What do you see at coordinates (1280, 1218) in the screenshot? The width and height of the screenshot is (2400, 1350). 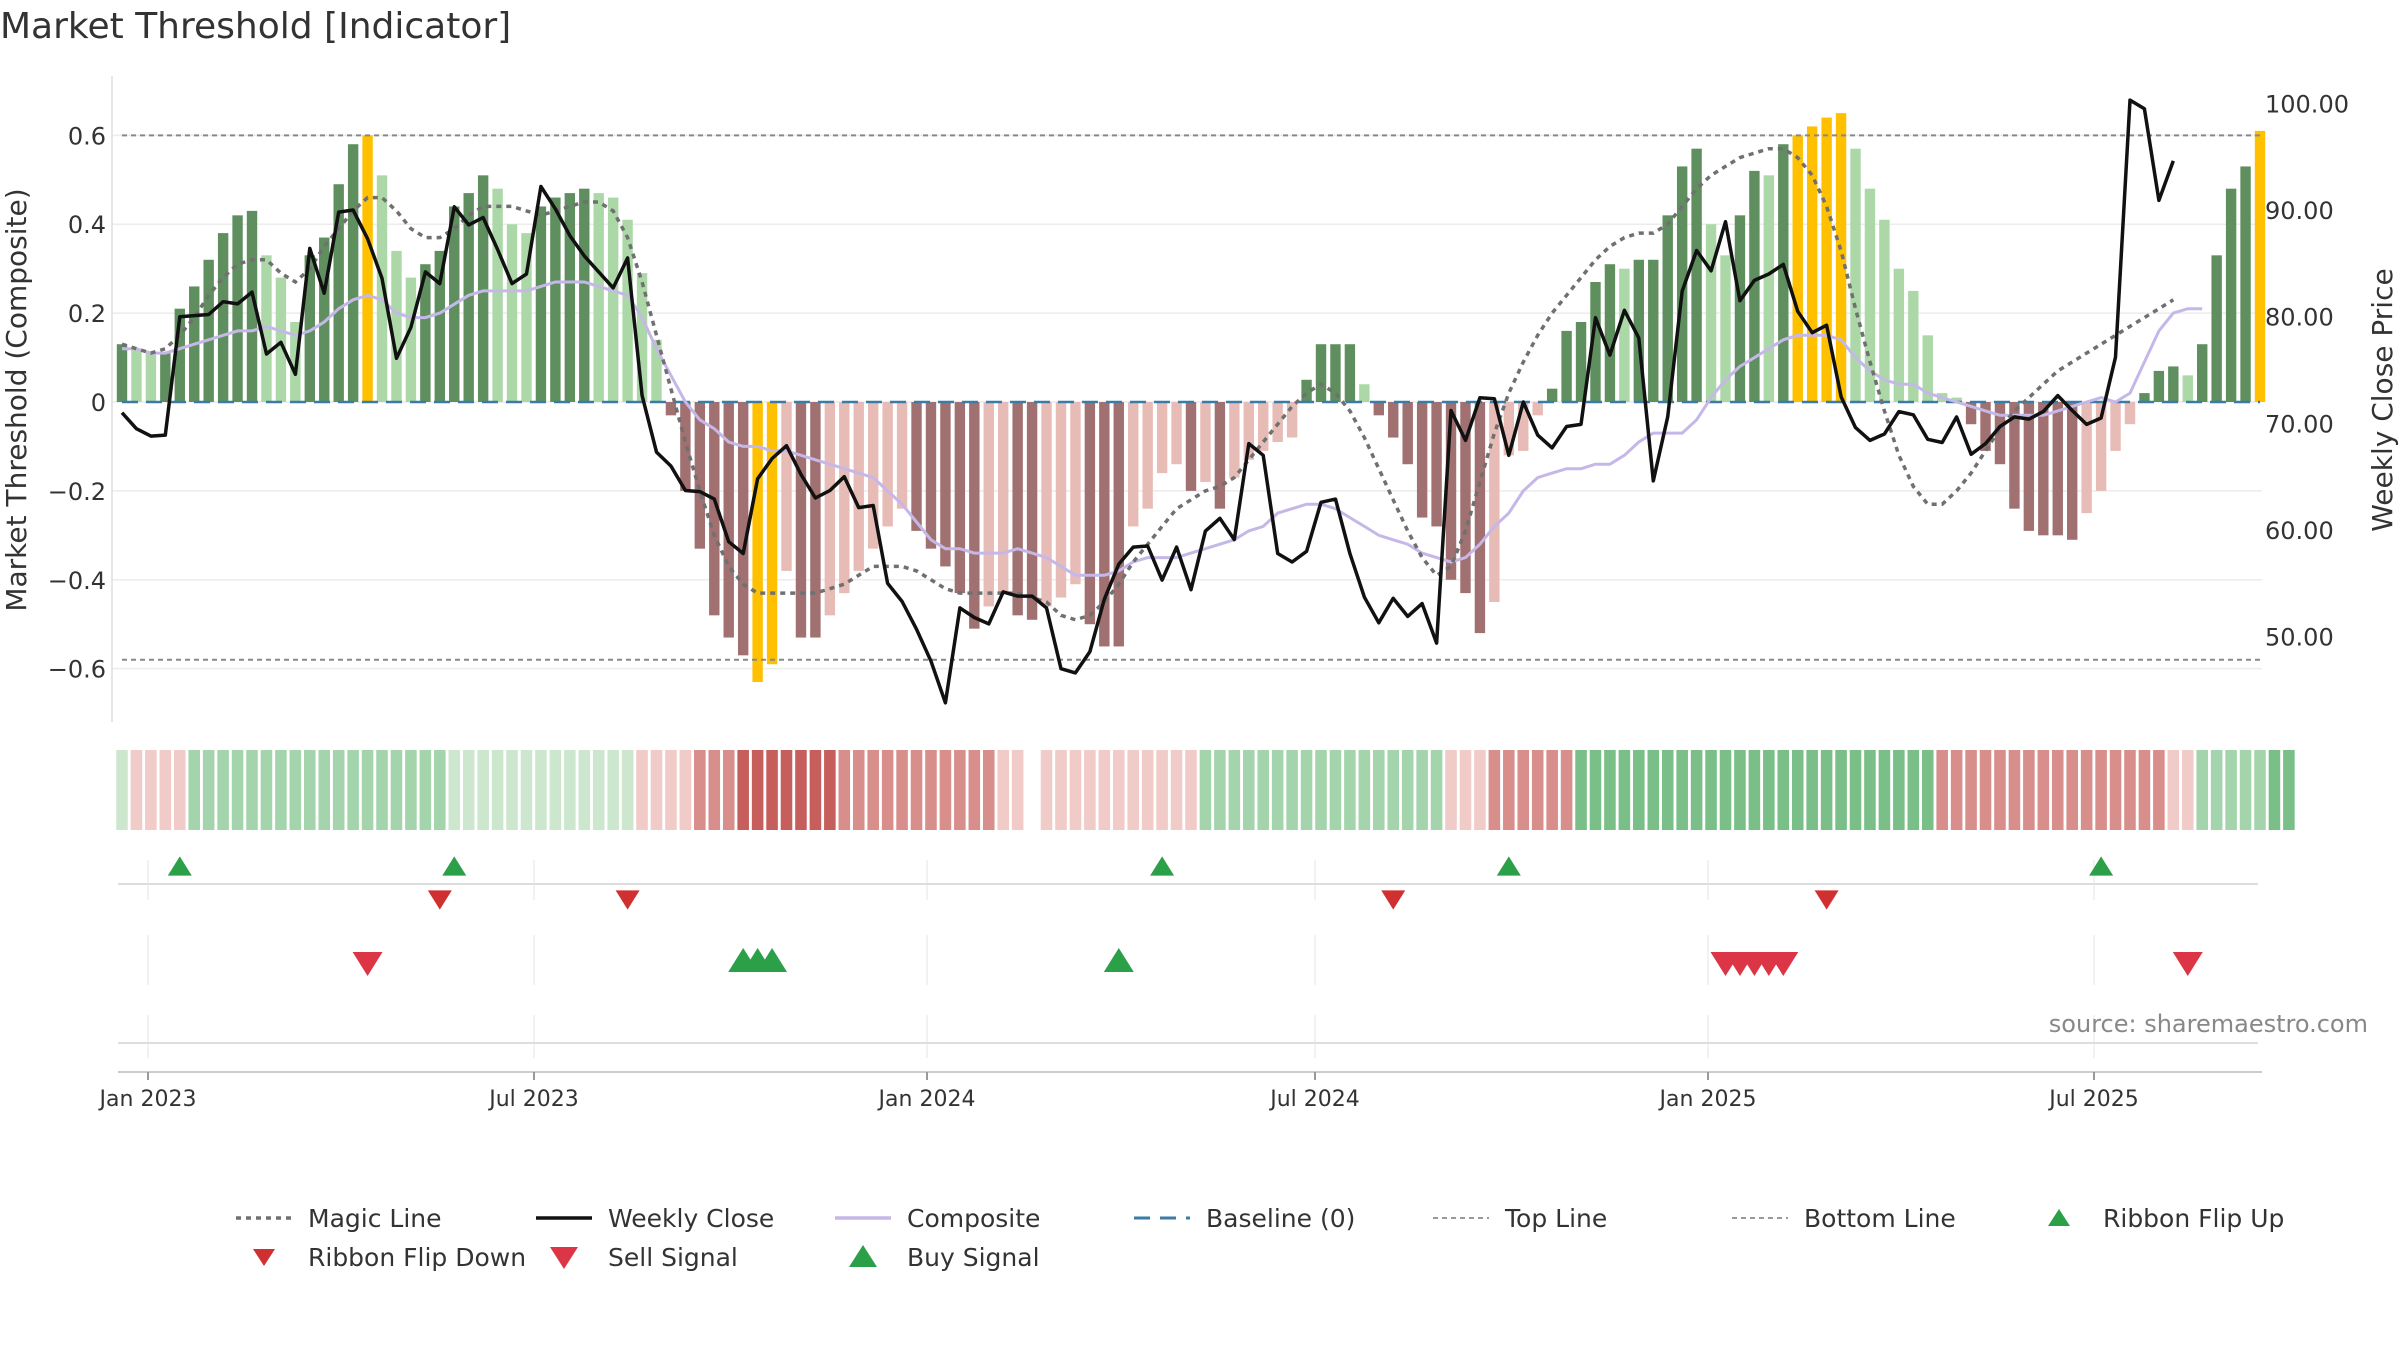 I see `legend-label: Baseline (0)` at bounding box center [1280, 1218].